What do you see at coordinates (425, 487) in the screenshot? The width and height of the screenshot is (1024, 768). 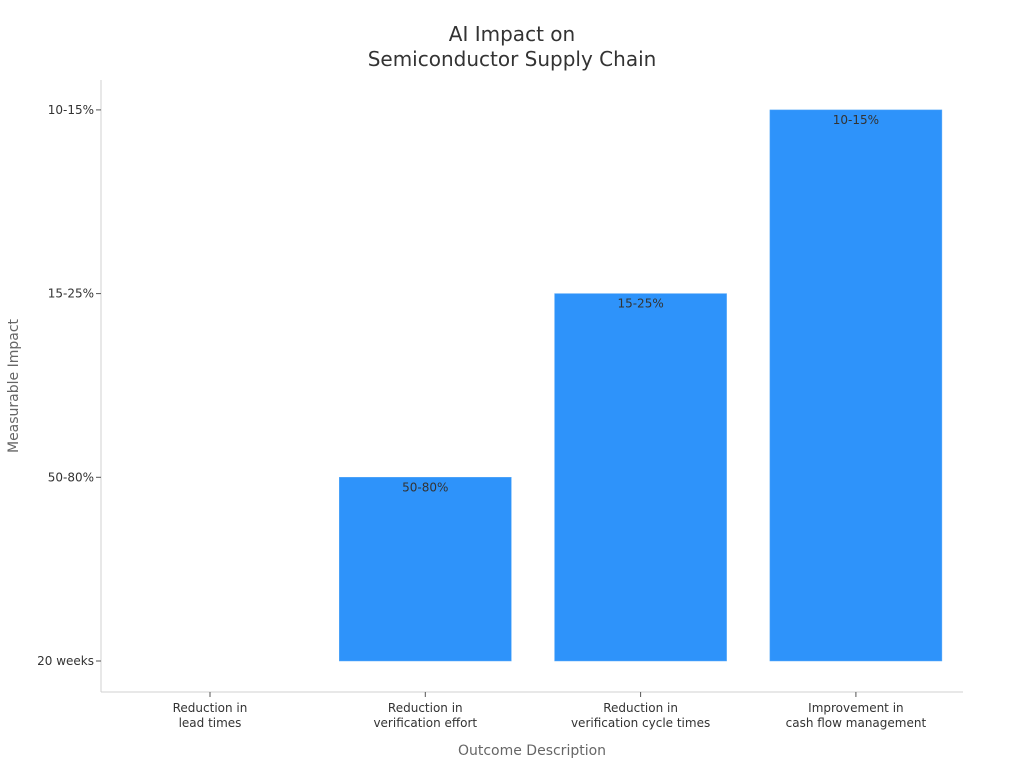 I see `bar-data-label: 50-80%` at bounding box center [425, 487].